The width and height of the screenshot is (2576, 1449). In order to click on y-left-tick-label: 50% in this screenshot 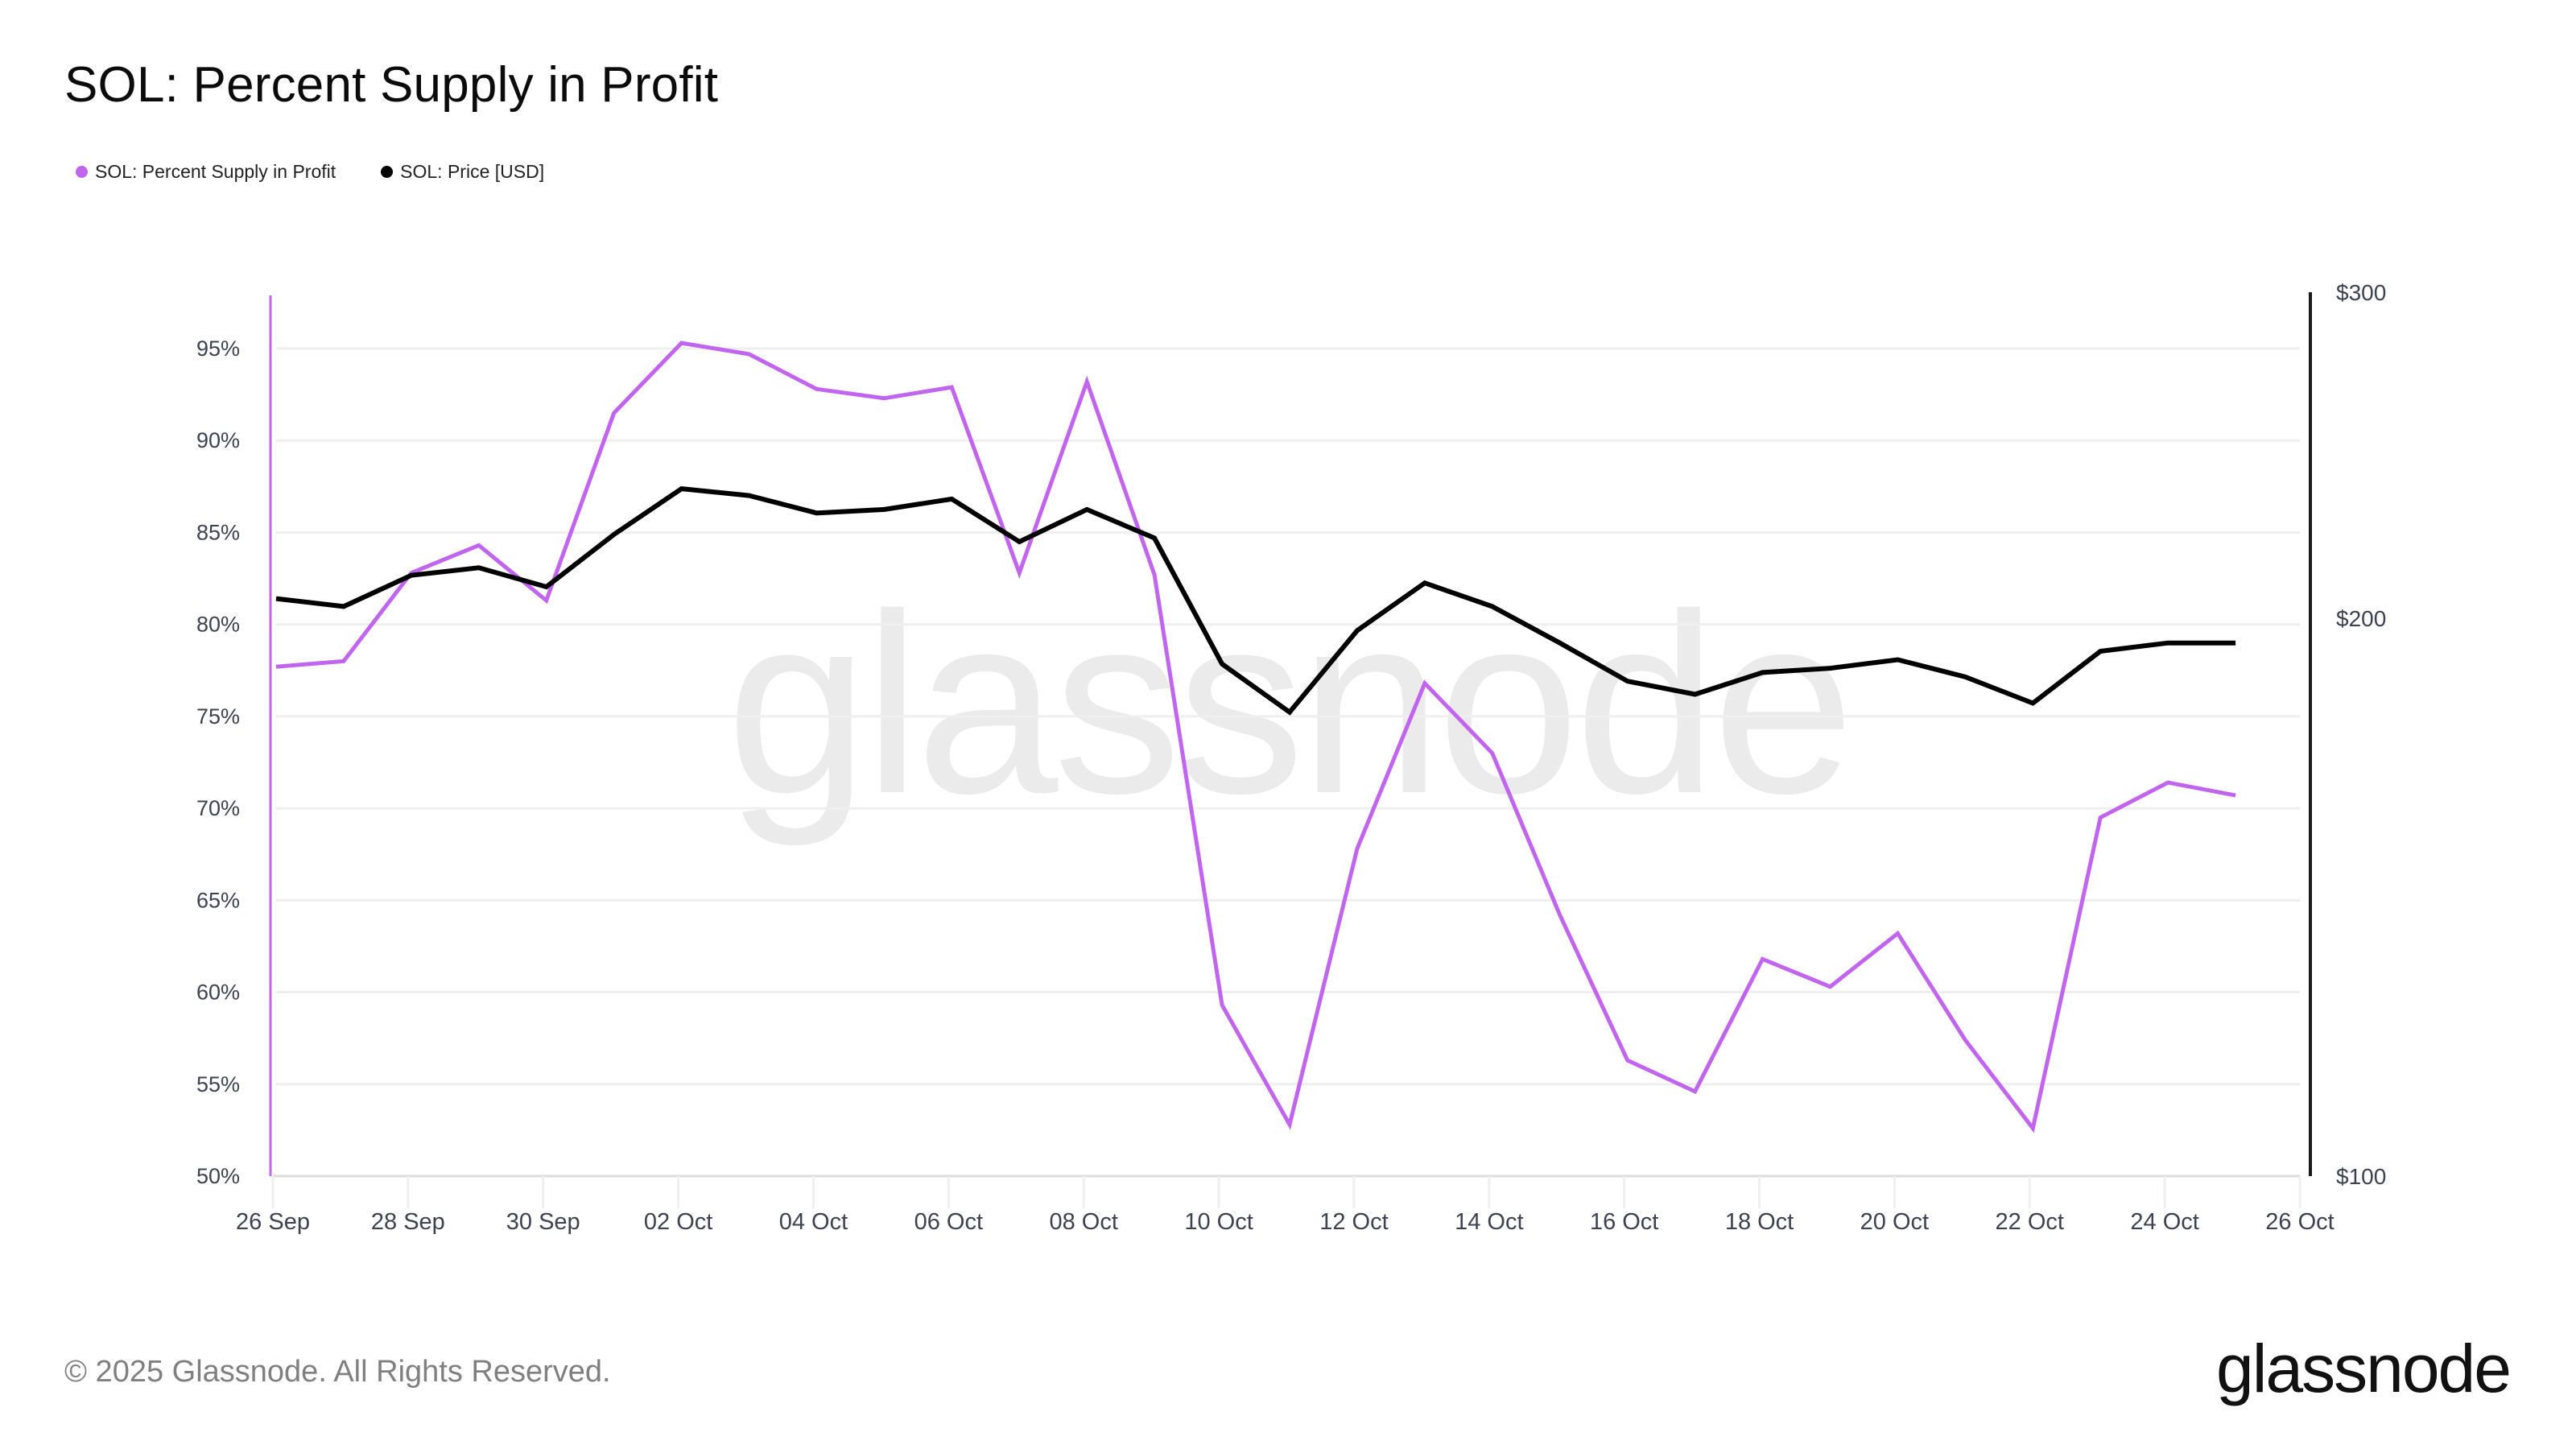, I will do `click(218, 1176)`.